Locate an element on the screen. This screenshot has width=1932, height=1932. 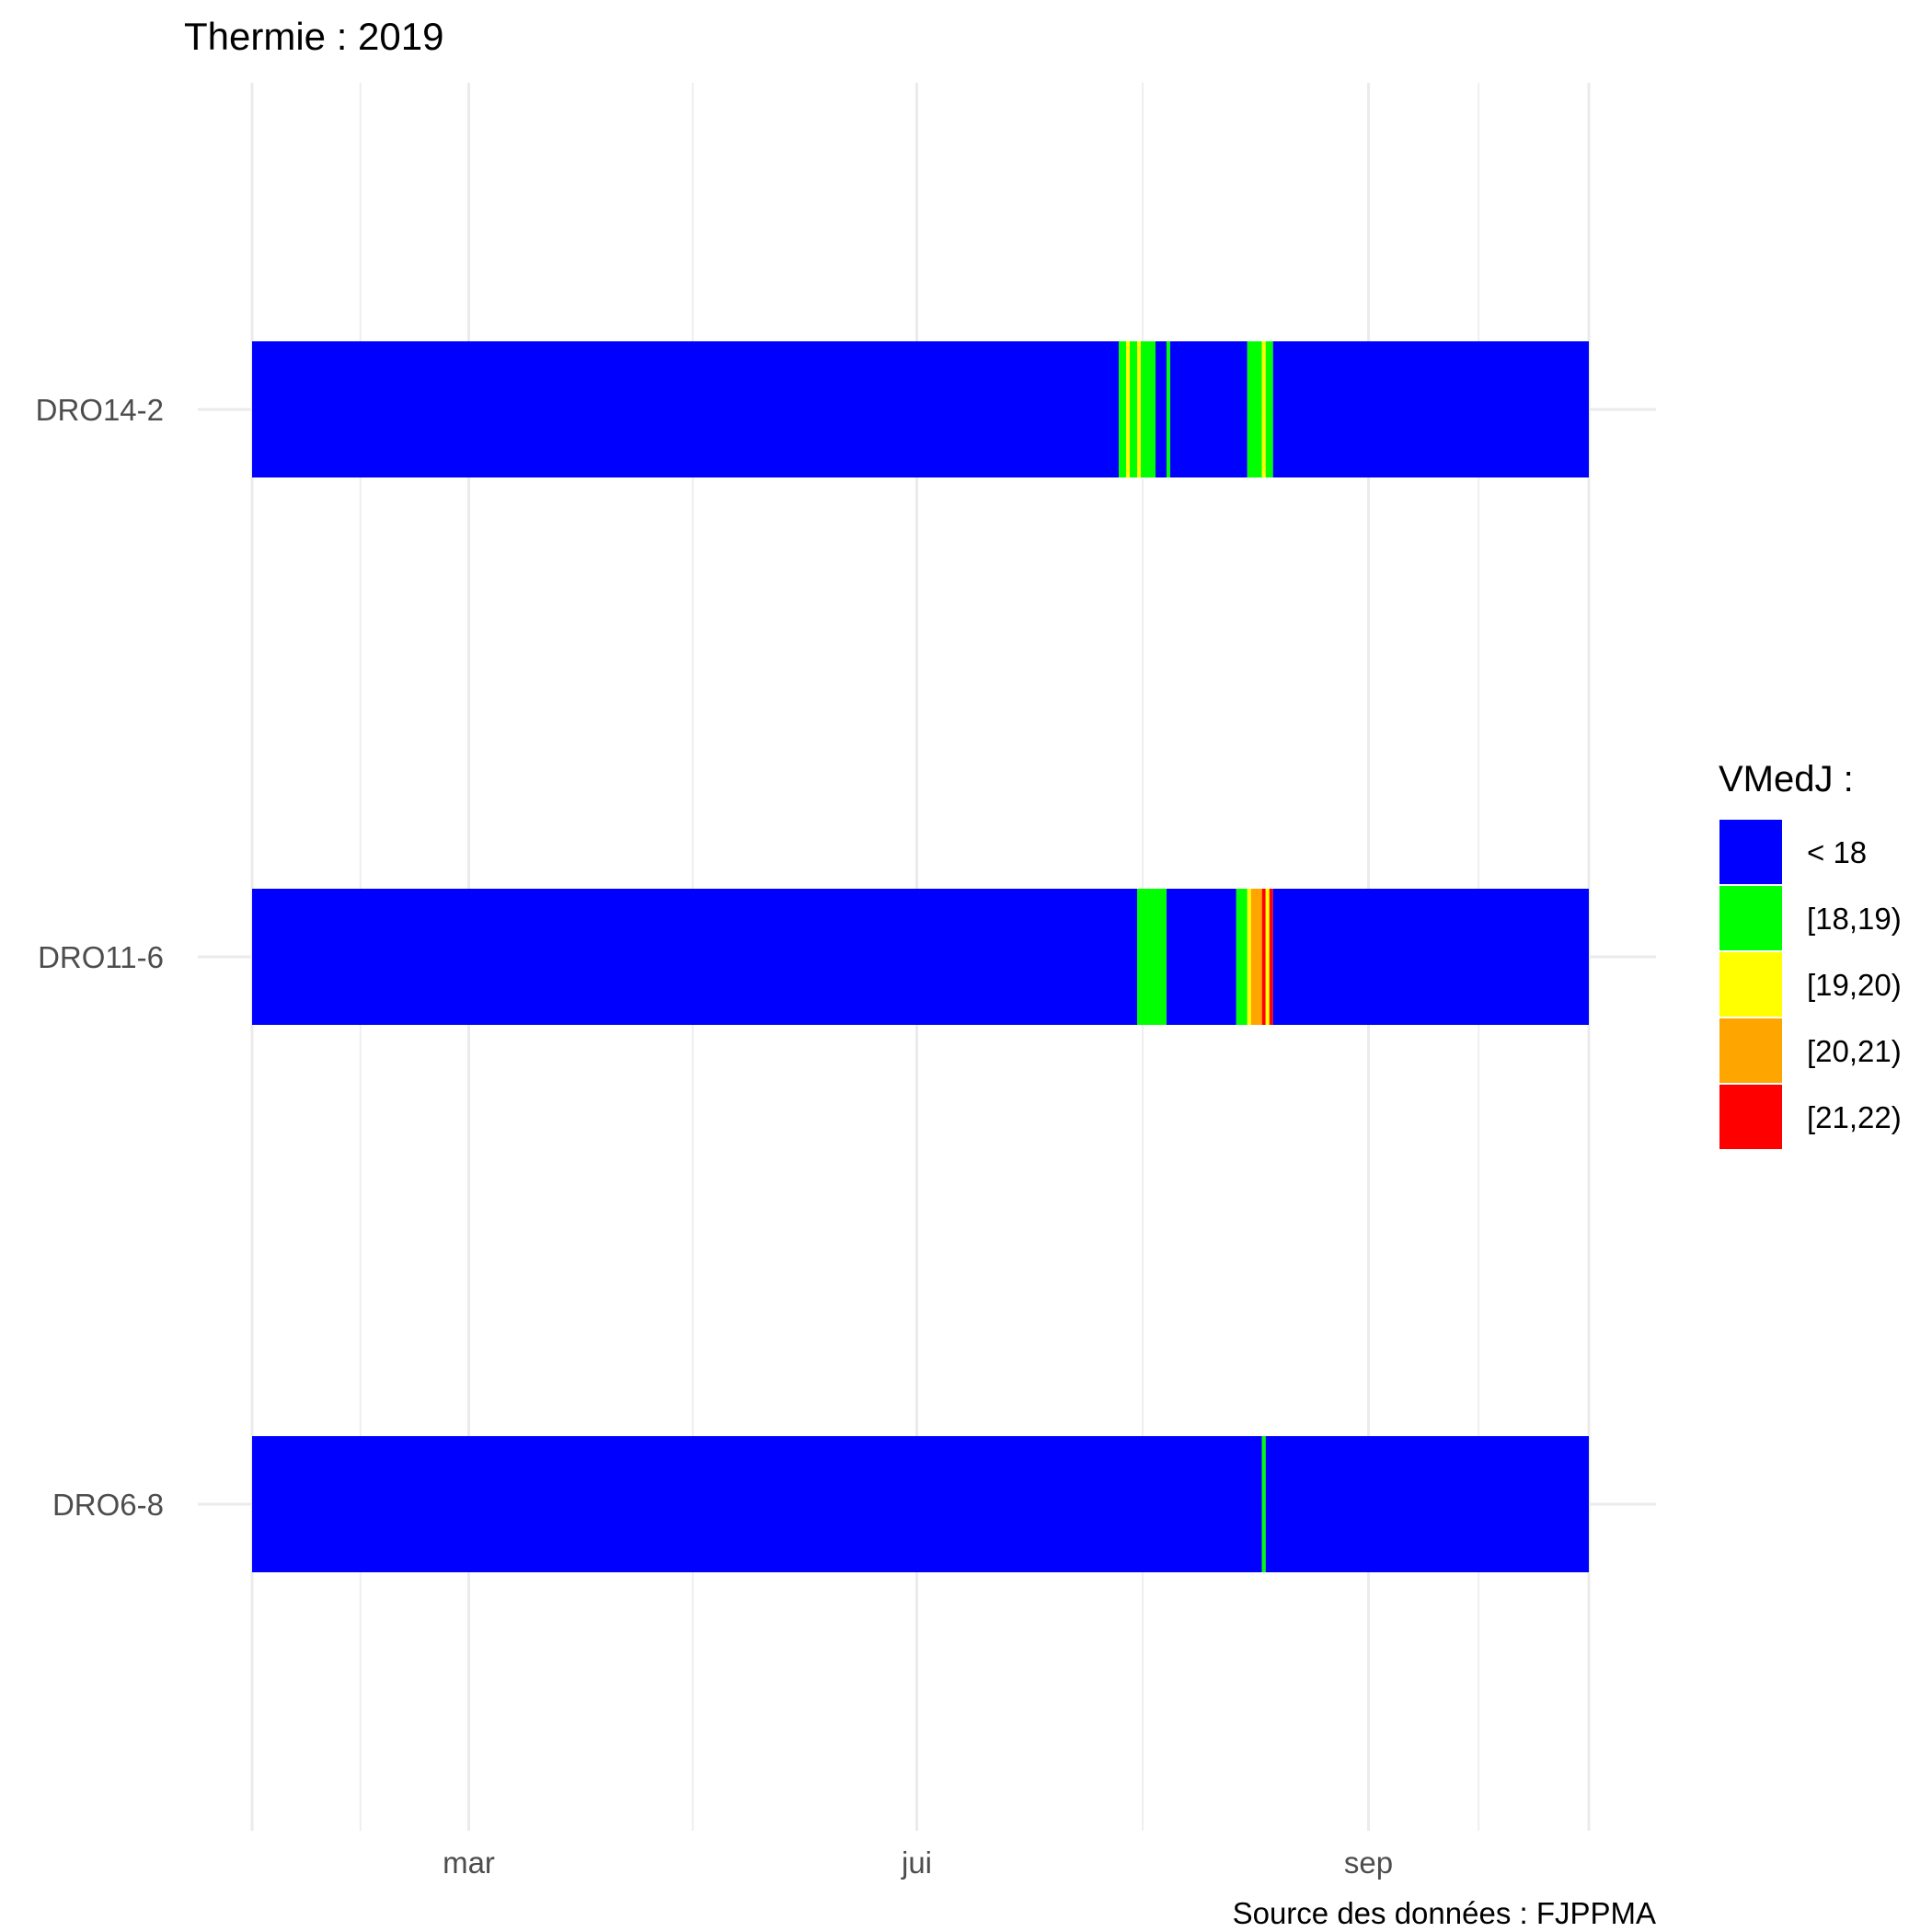
y-tick-label: DRO14-2 is located at coordinates (100, 410).